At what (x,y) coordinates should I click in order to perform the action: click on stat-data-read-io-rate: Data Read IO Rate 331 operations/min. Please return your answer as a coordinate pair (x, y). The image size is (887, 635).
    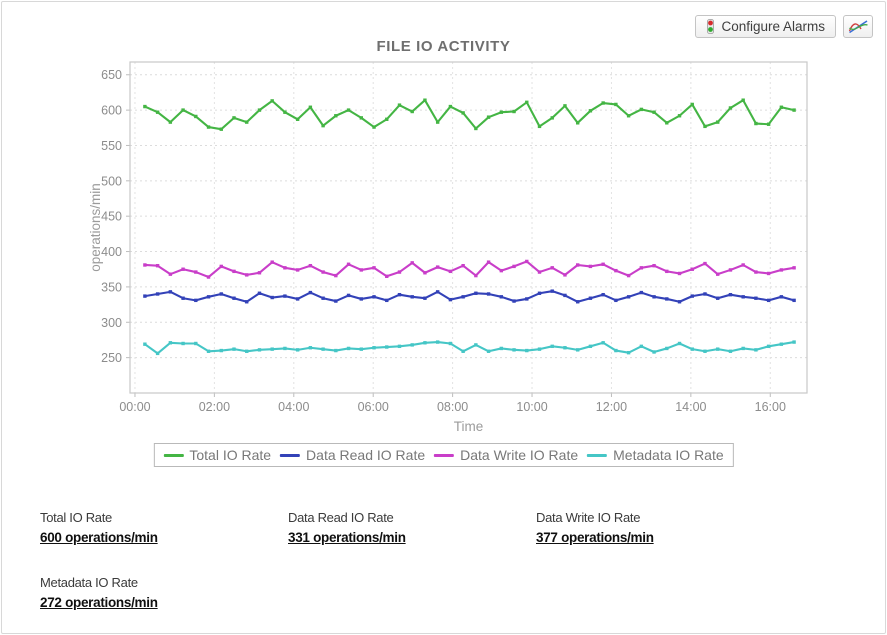
    Looking at the image, I should click on (412, 528).